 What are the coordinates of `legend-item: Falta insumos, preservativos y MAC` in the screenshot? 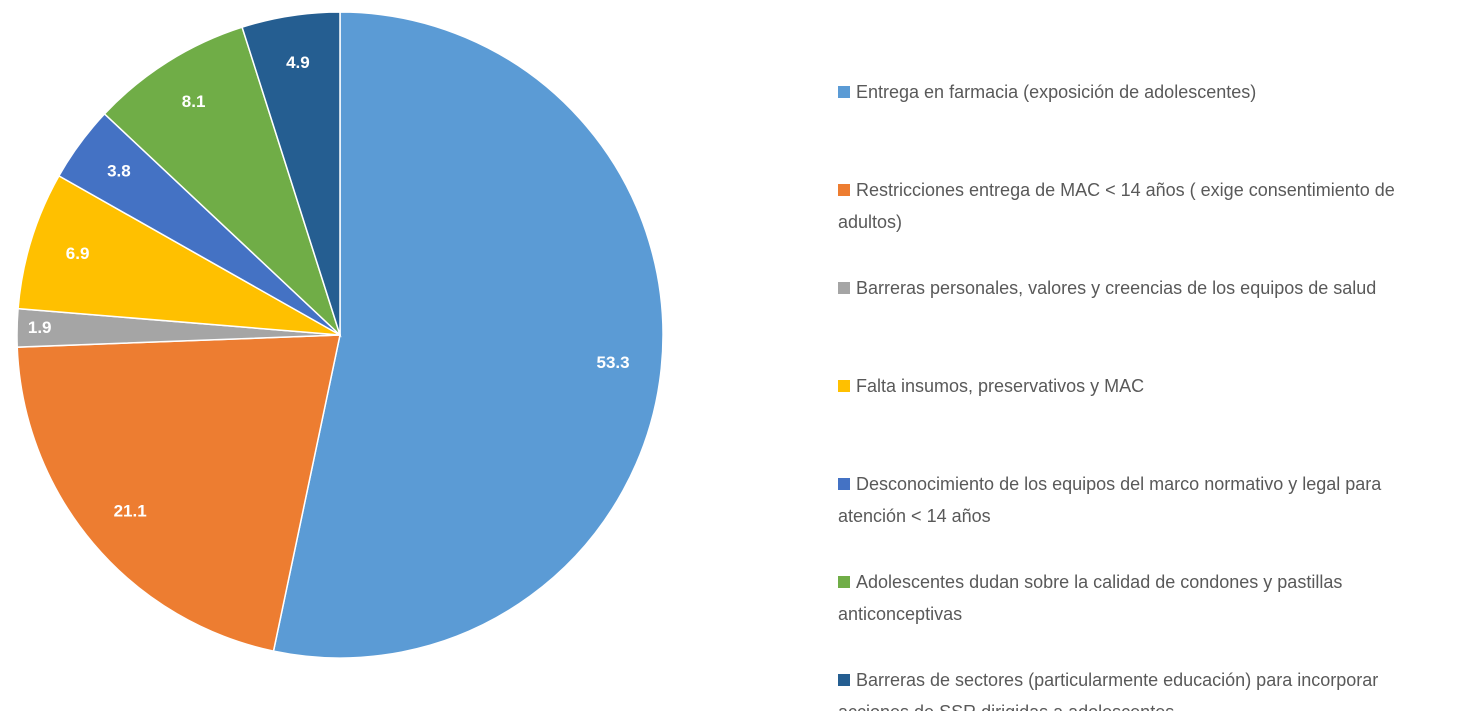 It's located at (1135, 386).